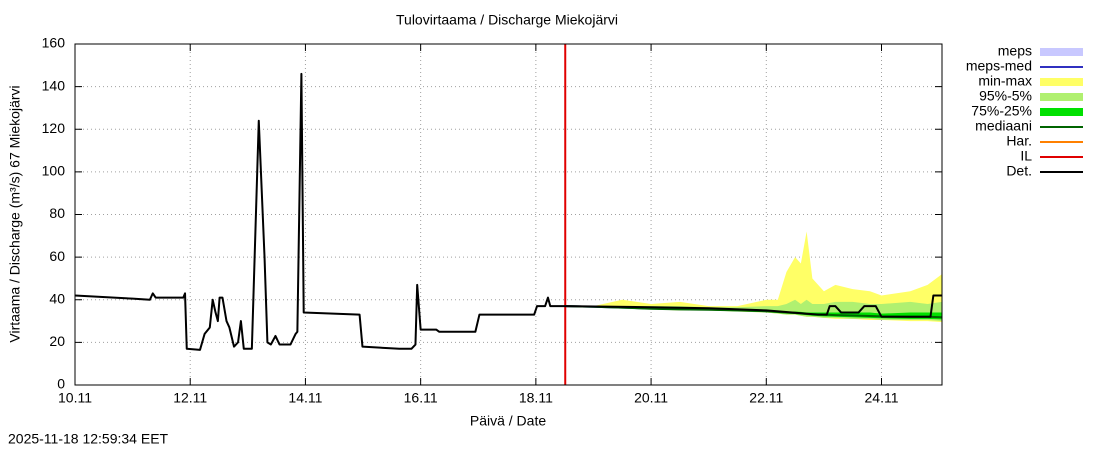 The width and height of the screenshot is (1100, 450). What do you see at coordinates (999, 66) in the screenshot?
I see `legend-label: meps-med` at bounding box center [999, 66].